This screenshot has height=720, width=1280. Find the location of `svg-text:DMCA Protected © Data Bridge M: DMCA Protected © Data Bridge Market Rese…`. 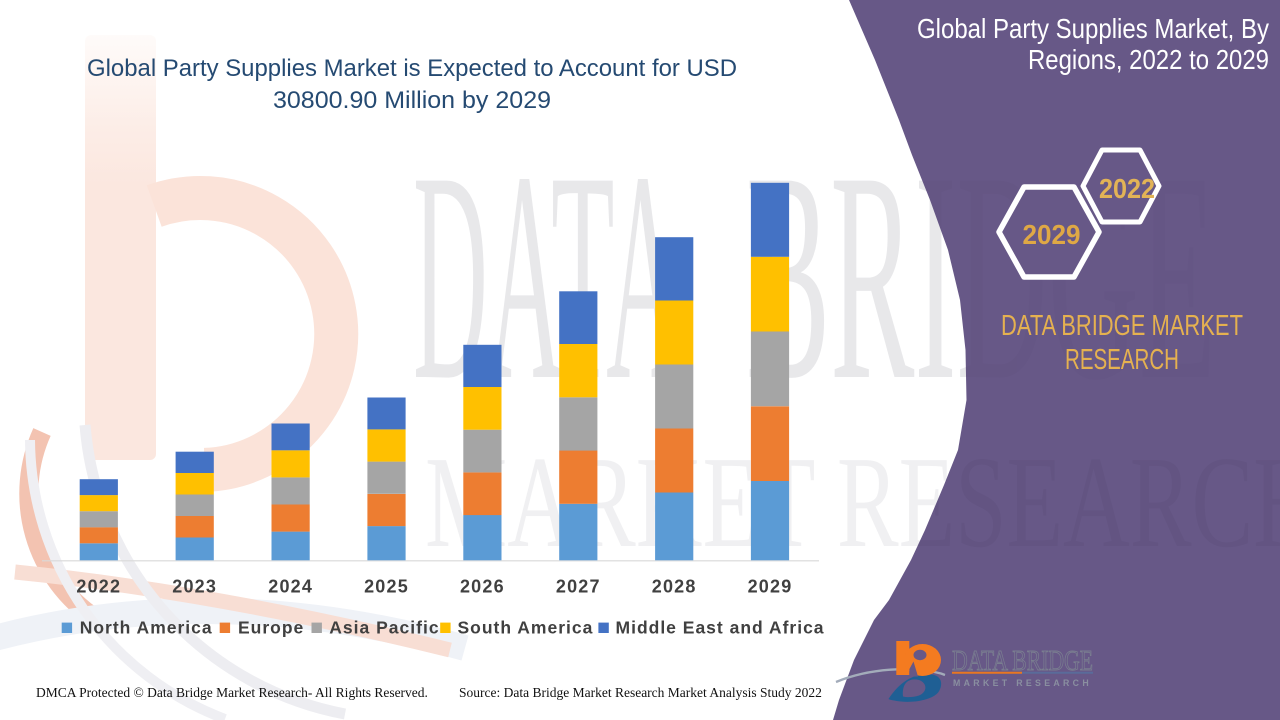

svg-text:DMCA Protected © Data Bridge M: DMCA Protected © Data Bridge Market Rese… is located at coordinates (232, 692).